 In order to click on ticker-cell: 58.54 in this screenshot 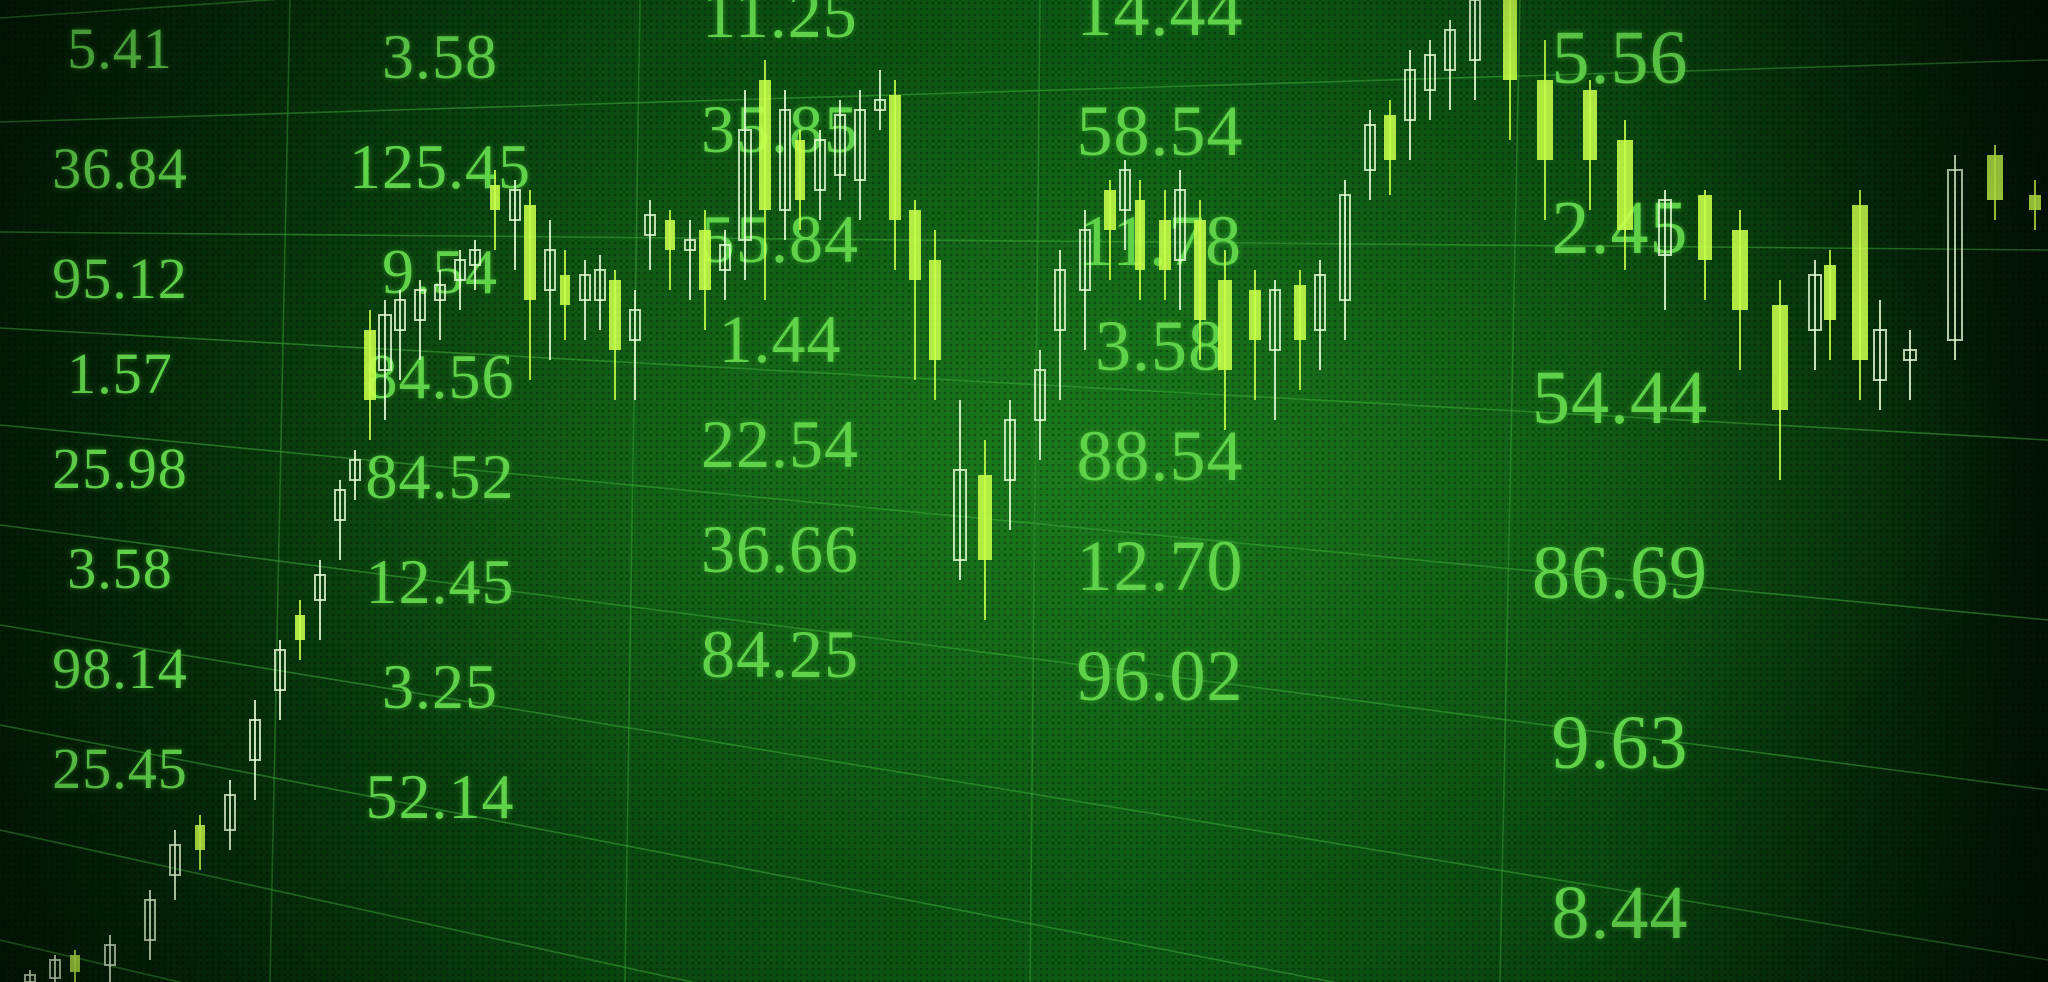, I will do `click(1160, 131)`.